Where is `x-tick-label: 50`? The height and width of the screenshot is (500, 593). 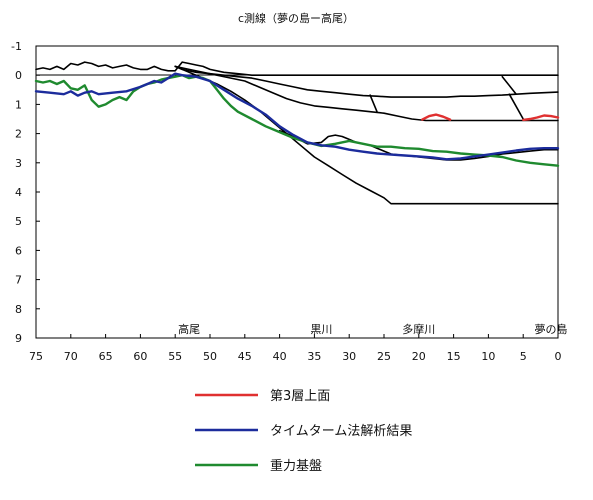
x-tick-label: 50 is located at coordinates (210, 356).